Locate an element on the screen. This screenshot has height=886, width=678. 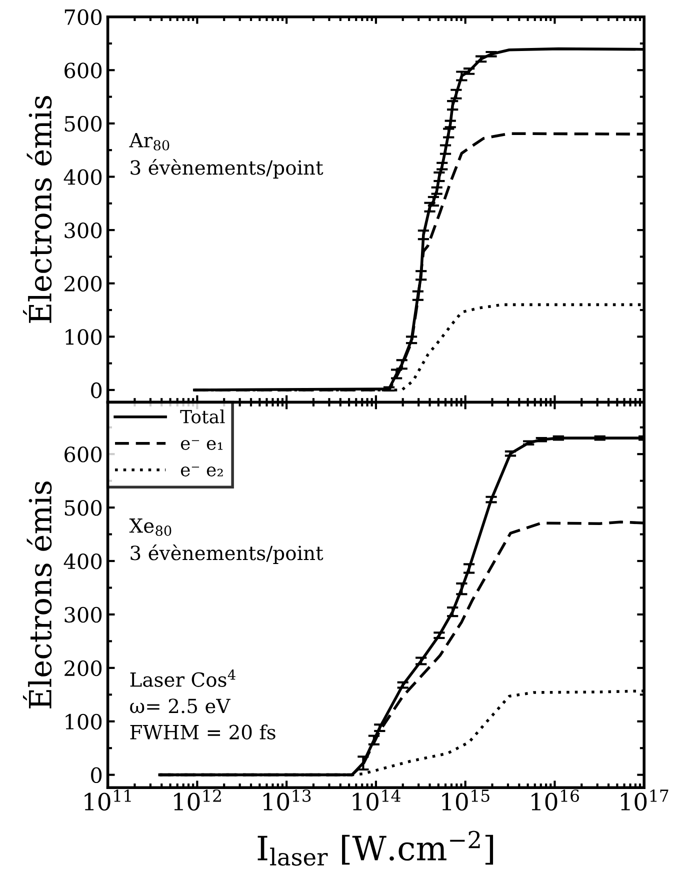
x-tick-label: 10$^{16}$ is located at coordinates (555, 800).